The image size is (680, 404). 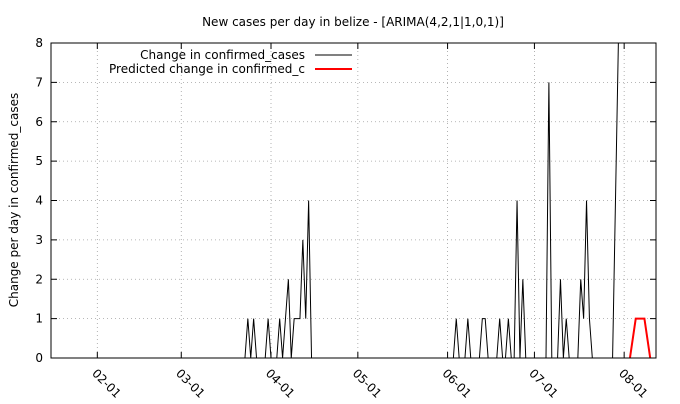 What do you see at coordinates (222, 55) in the screenshot?
I see `legend-label-observed: Change in confirmed_cases` at bounding box center [222, 55].